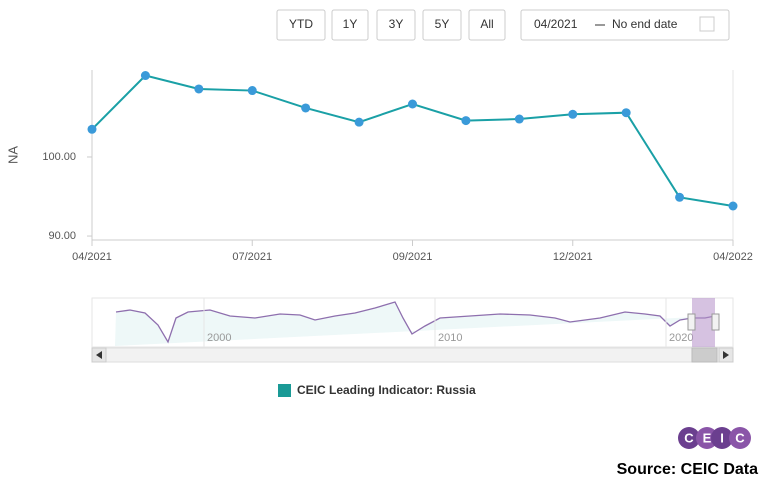 The width and height of the screenshot is (762, 482). Describe the element at coordinates (703, 322) in the screenshot. I see `navigator-selection` at that location.